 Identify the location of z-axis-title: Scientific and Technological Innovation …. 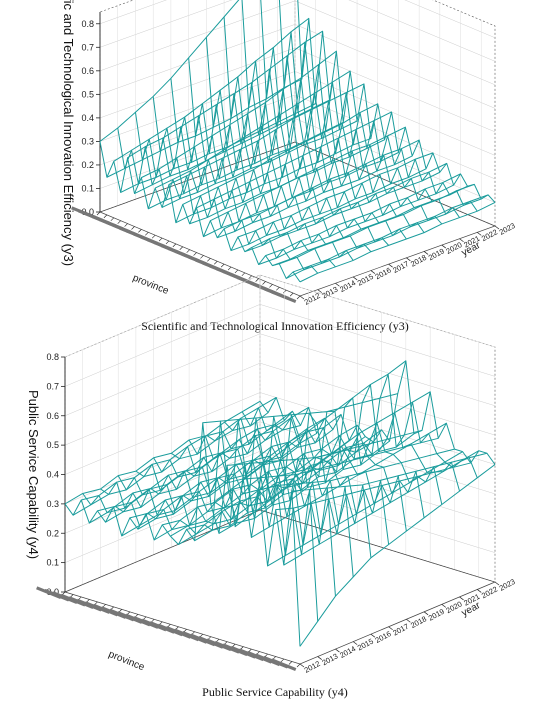
(68, 133).